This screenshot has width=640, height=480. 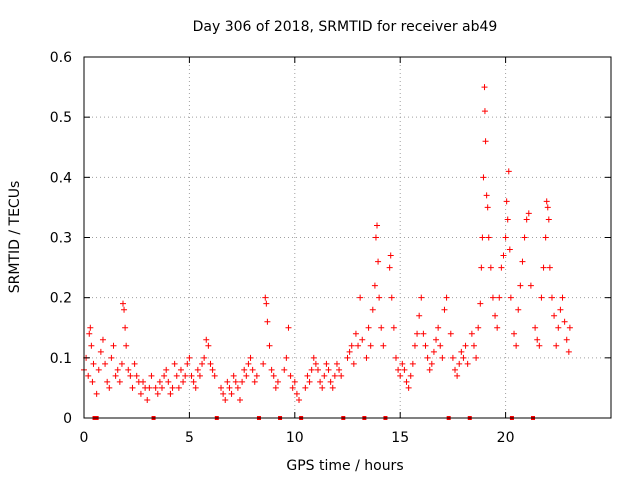 What do you see at coordinates (61, 359) in the screenshot?
I see `y-tick-label: 0.1` at bounding box center [61, 359].